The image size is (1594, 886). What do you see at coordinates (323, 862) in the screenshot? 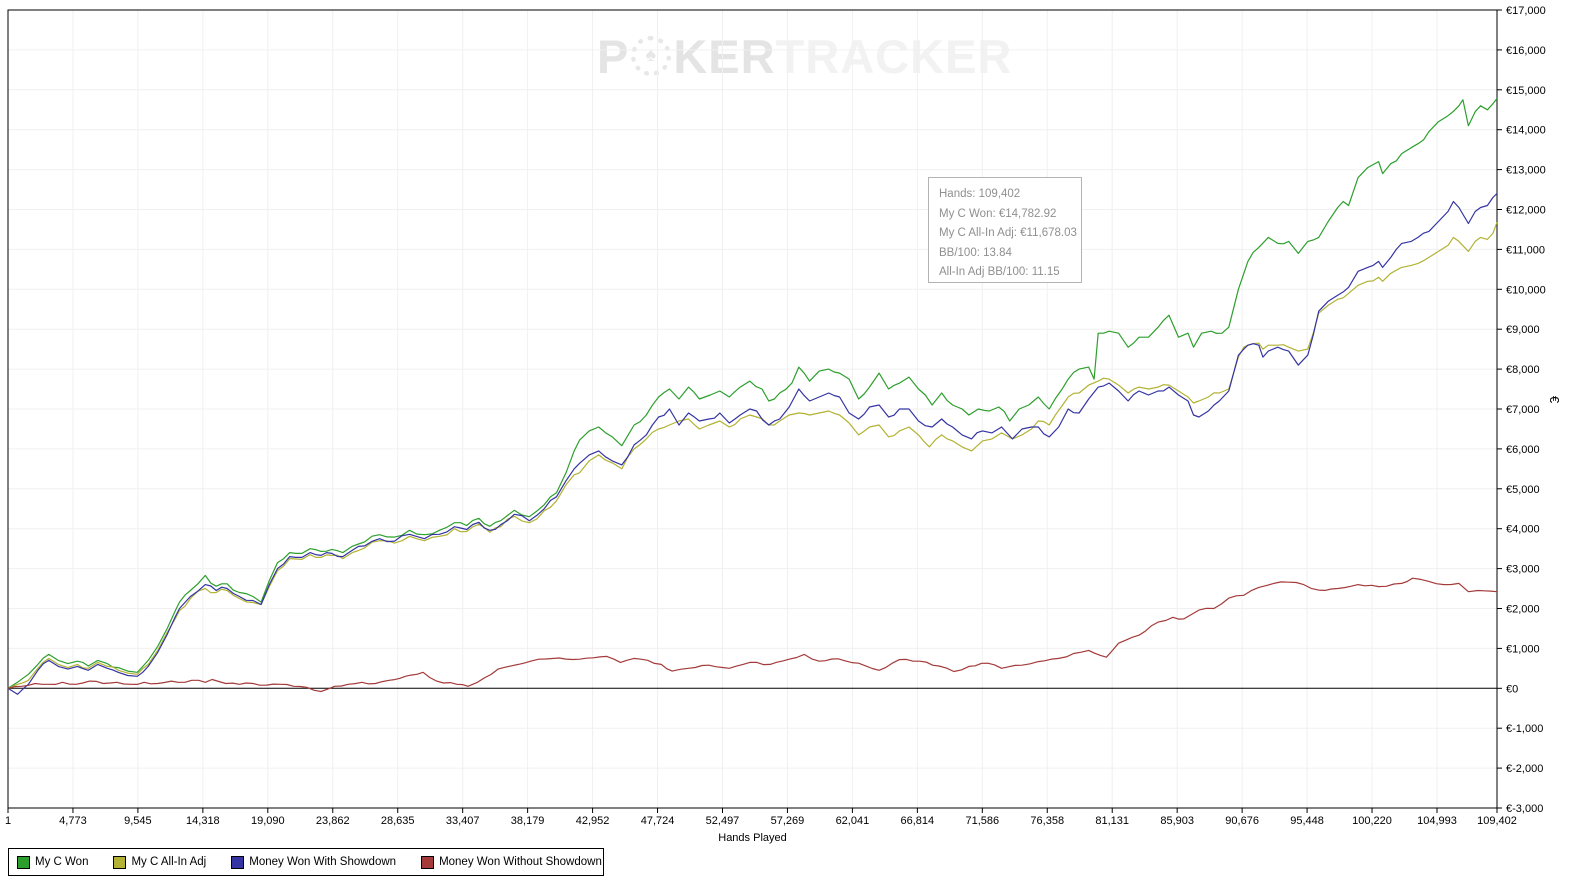
I see `legend-label: Money Won With Showdown` at bounding box center [323, 862].